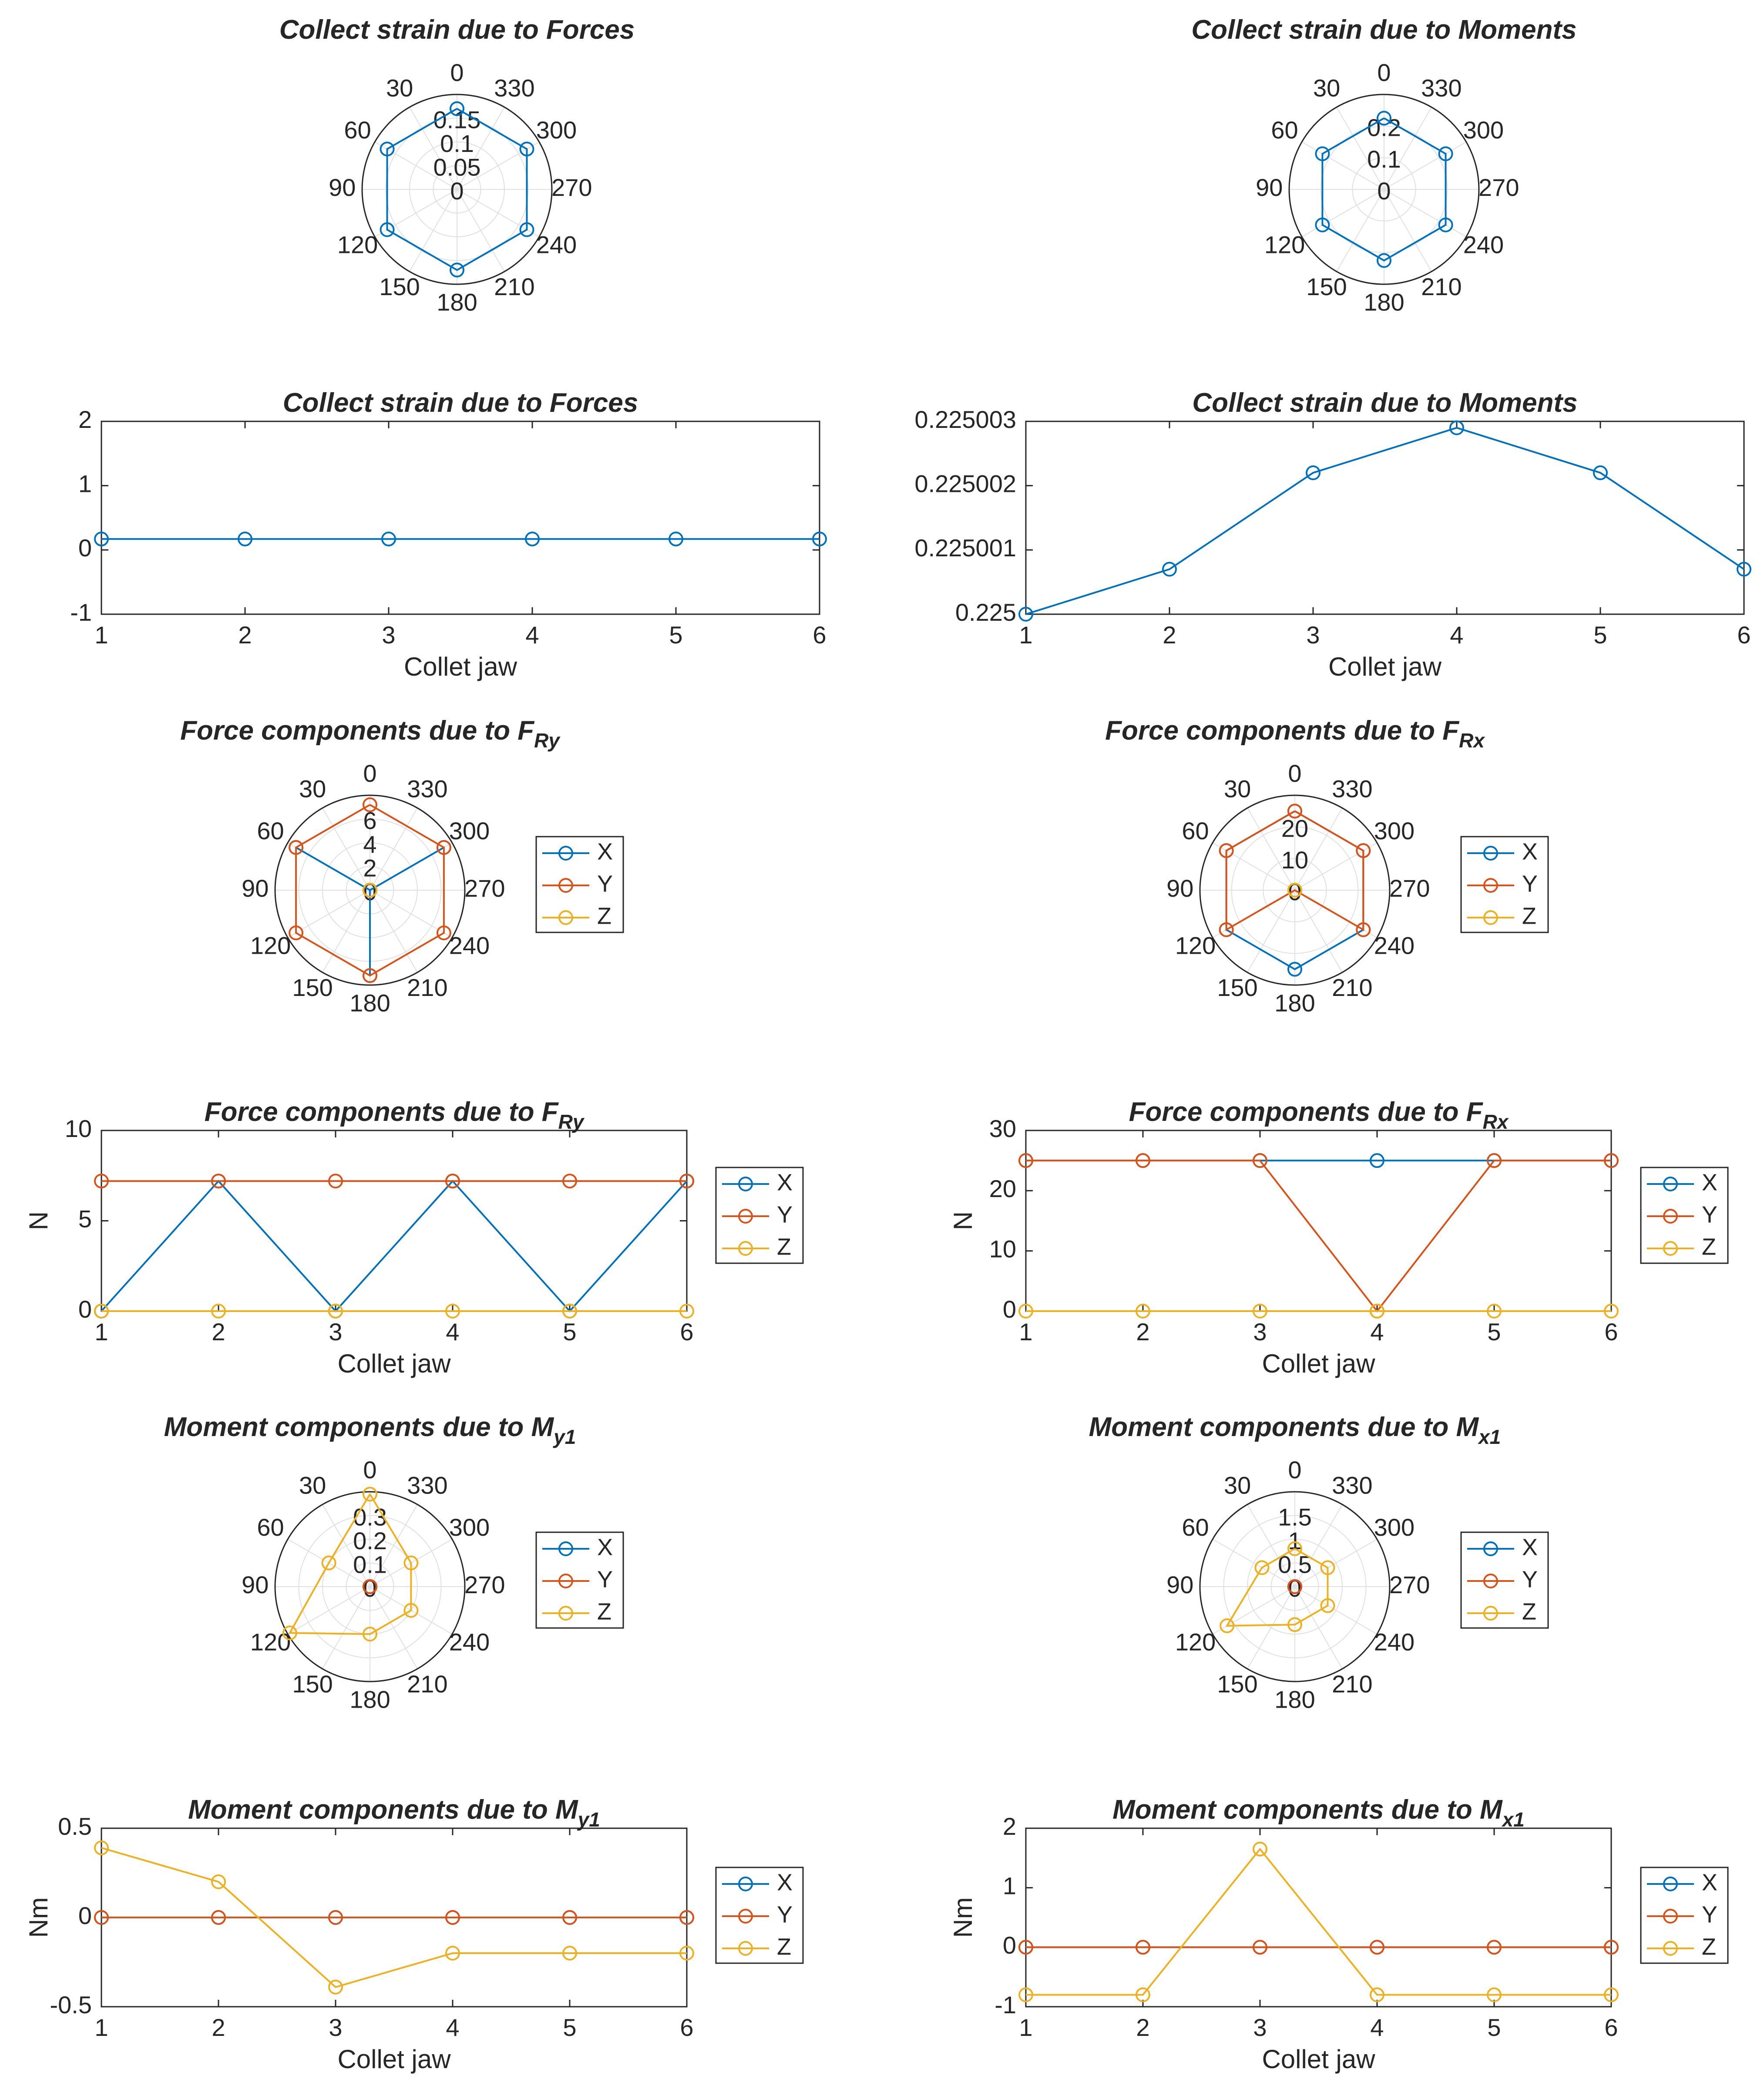 Image resolution: width=1764 pixels, height=2099 pixels. Describe the element at coordinates (1377, 2027) in the screenshot. I see `x-tick-label: 4` at that location.